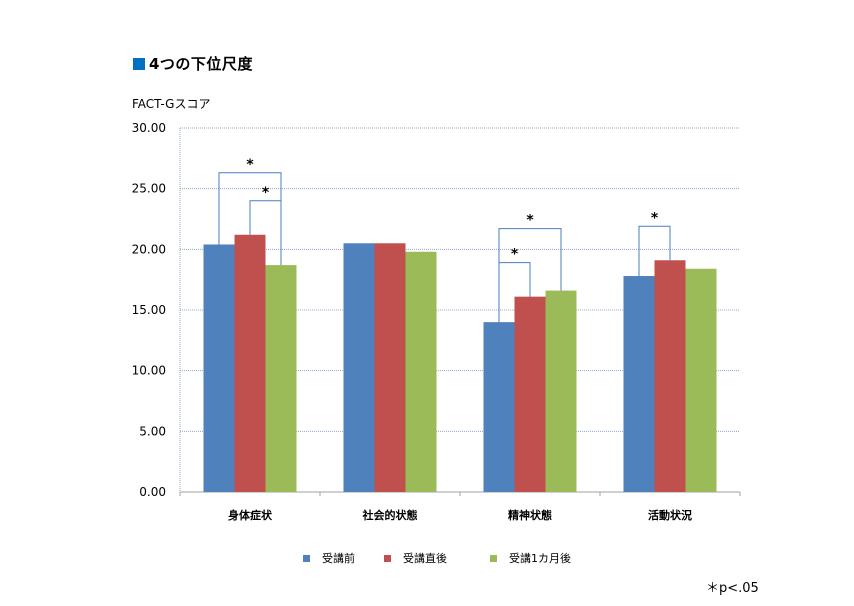 This screenshot has height=606, width=854. Describe the element at coordinates (390, 515) in the screenshot. I see `x-category-label: 社会的状態` at that location.